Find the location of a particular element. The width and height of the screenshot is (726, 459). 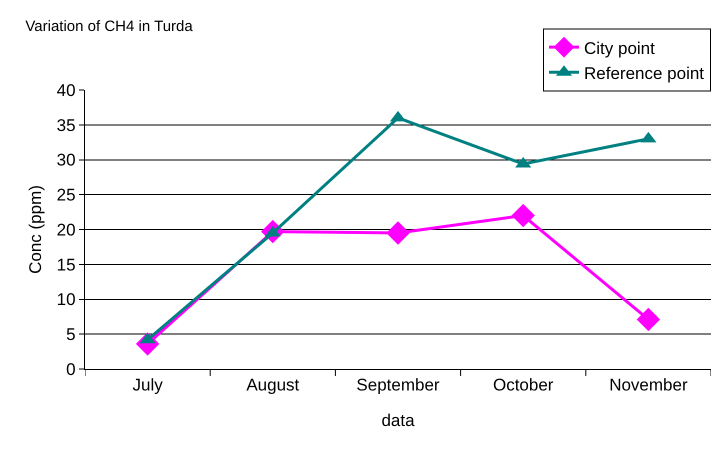

y-tick-label: 5 is located at coordinates (71, 334).